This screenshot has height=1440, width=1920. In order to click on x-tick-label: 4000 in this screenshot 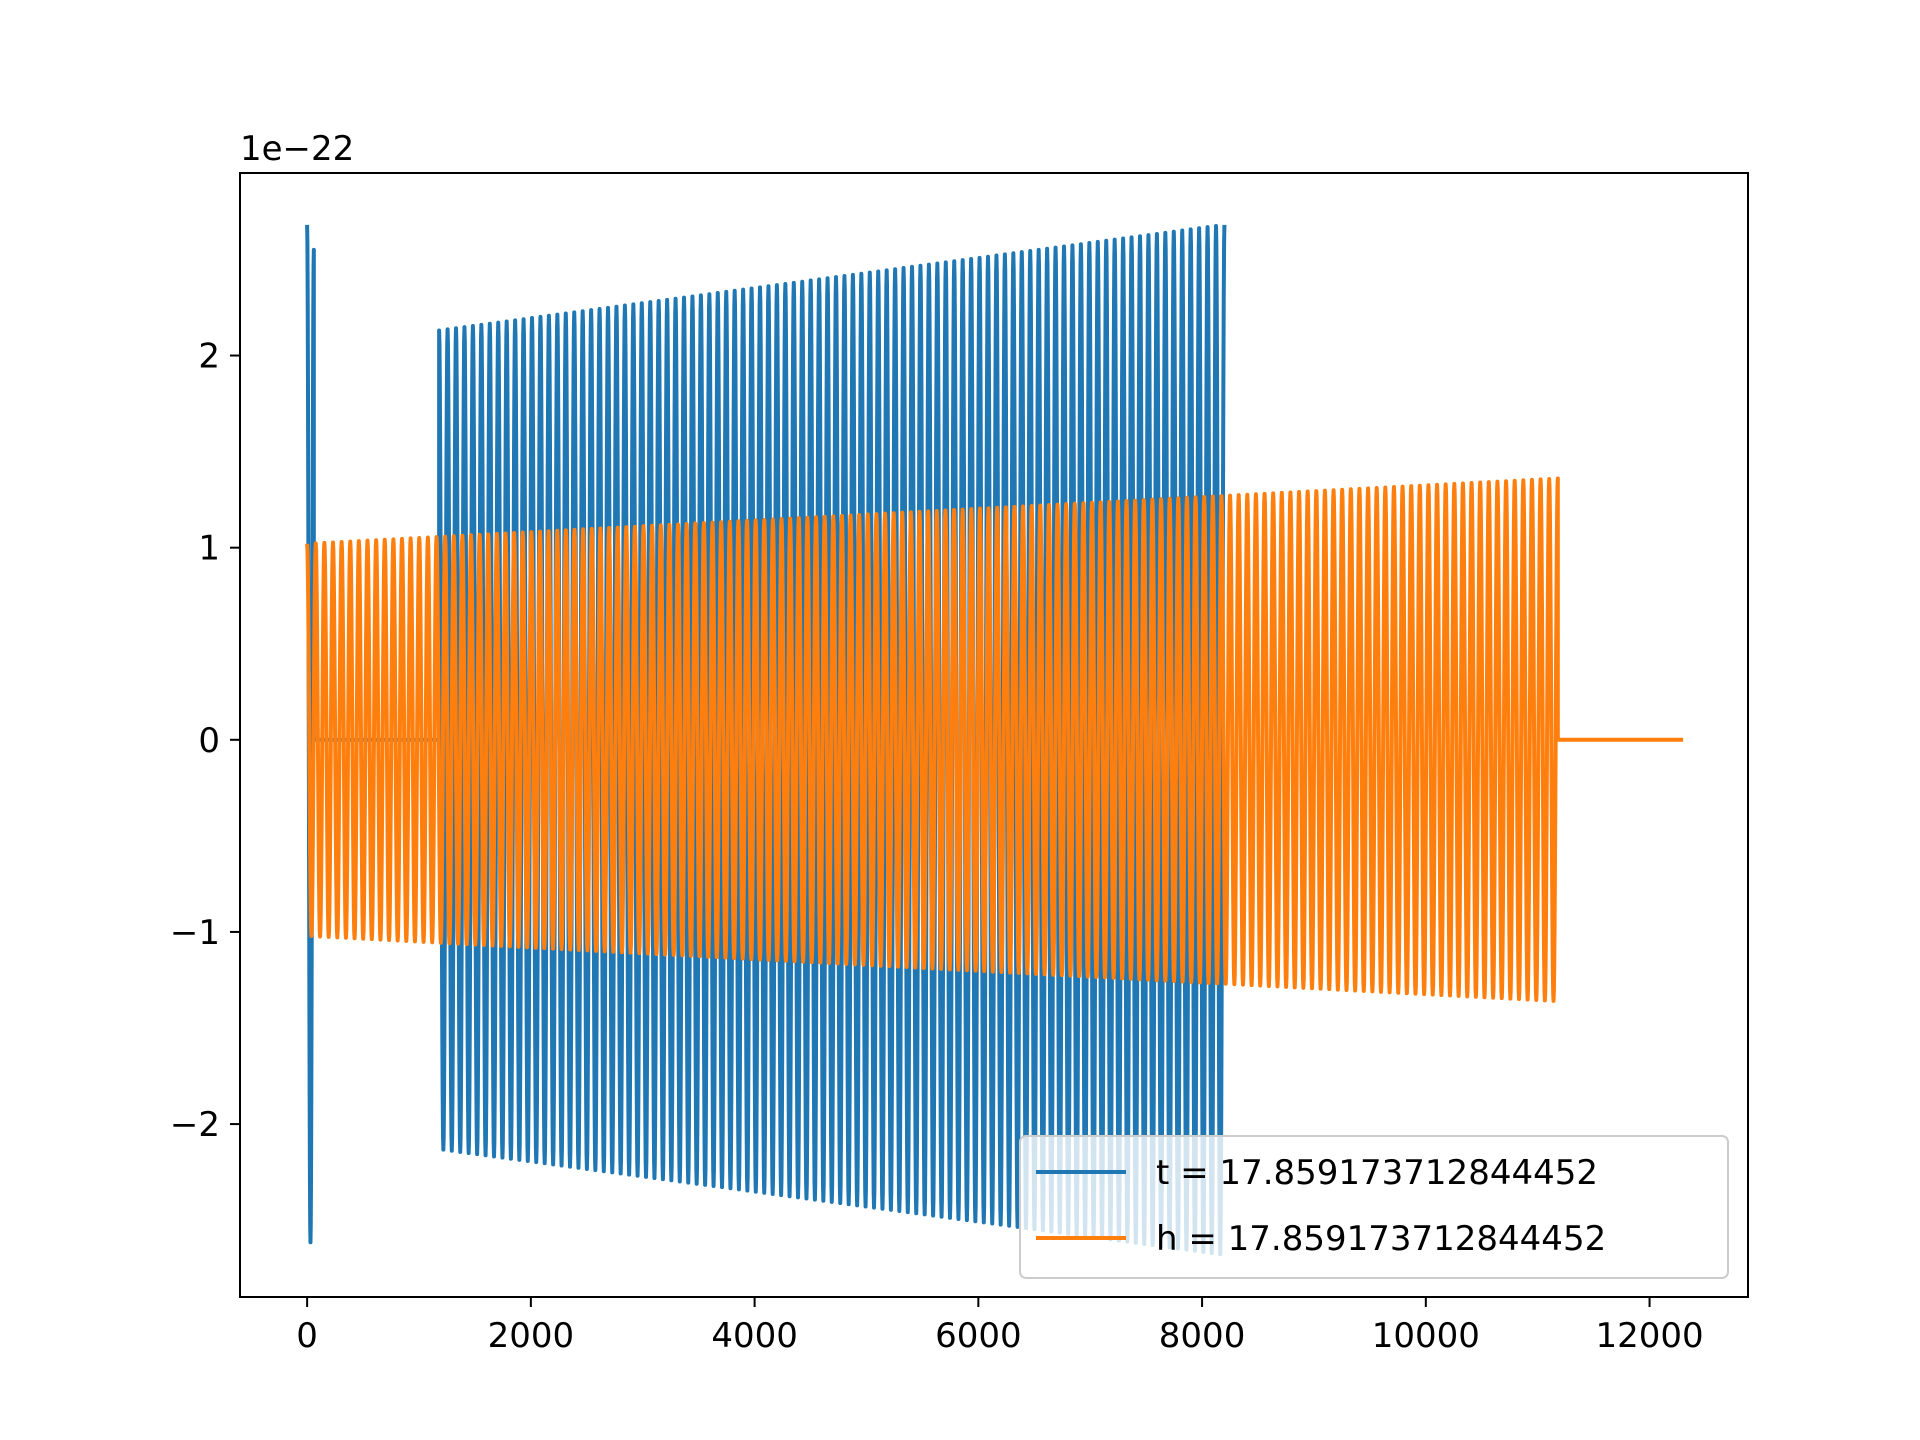, I will do `click(754, 1336)`.